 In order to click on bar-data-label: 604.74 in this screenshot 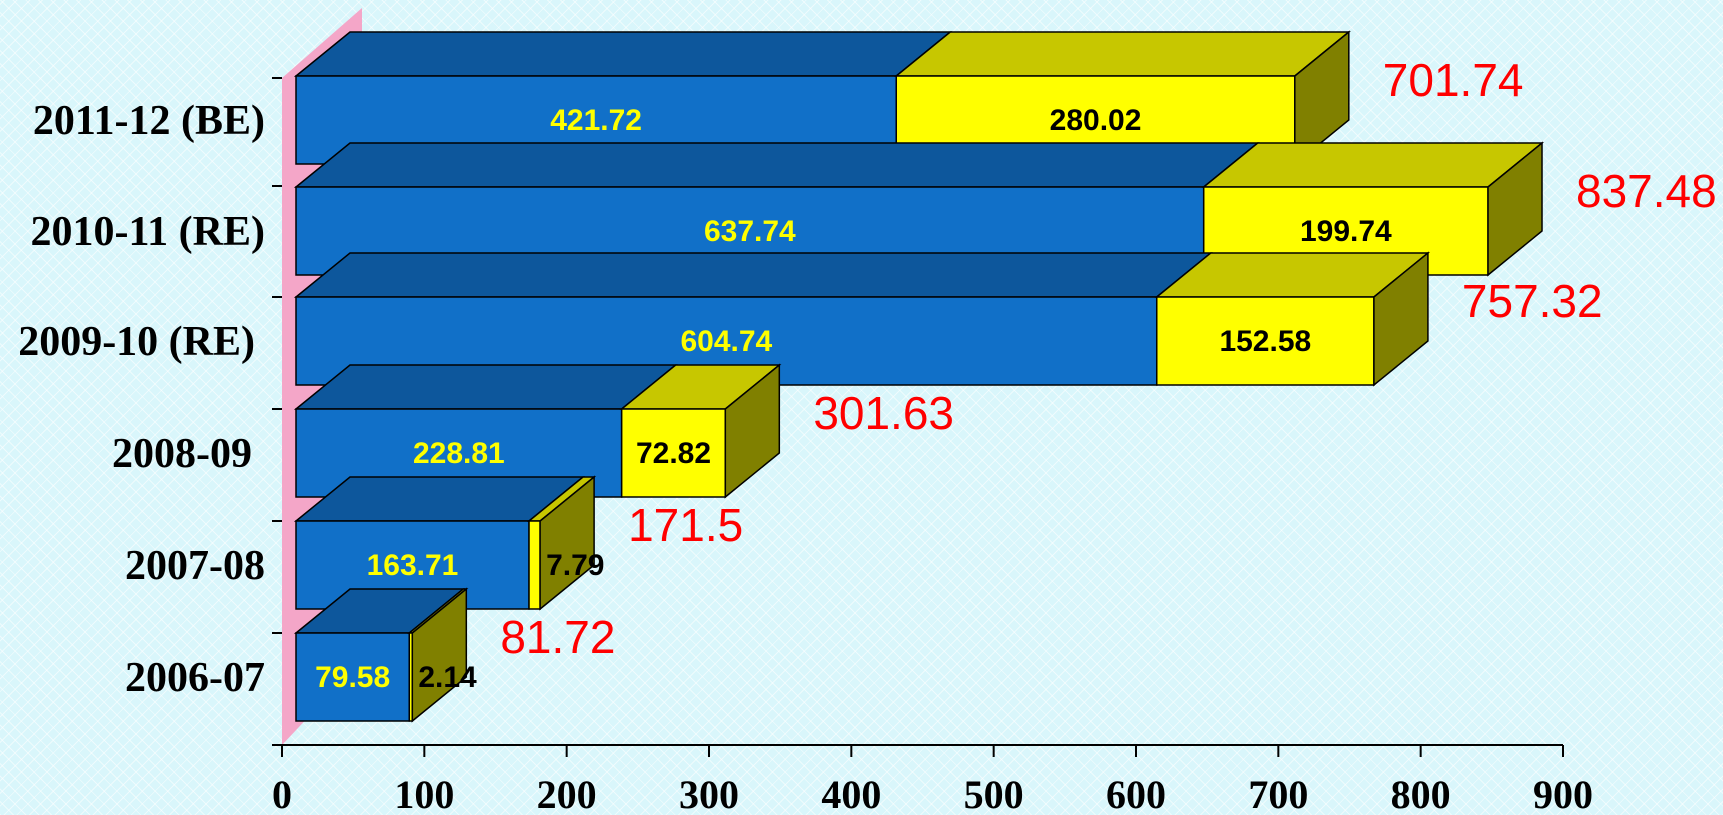, I will do `click(726, 341)`.